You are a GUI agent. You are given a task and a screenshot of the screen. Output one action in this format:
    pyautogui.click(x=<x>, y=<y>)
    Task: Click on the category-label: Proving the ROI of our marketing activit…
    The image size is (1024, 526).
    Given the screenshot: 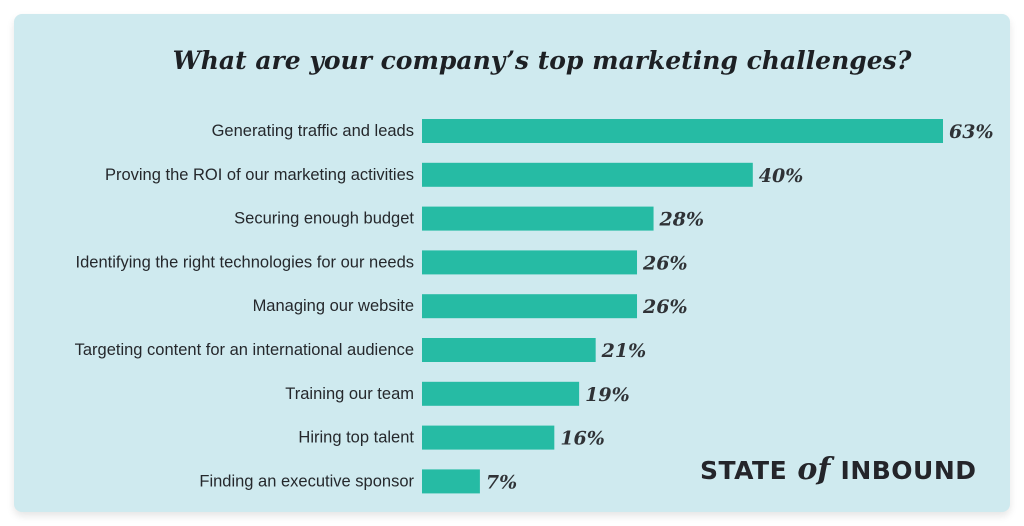 What is the action you would take?
    pyautogui.click(x=259, y=175)
    